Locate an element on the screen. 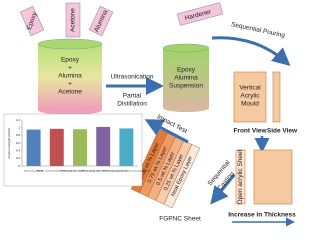 Image resolution: width=320 pixels, height=240 pixels. step-label: Sequential Pouring is located at coordinates (258, 30).